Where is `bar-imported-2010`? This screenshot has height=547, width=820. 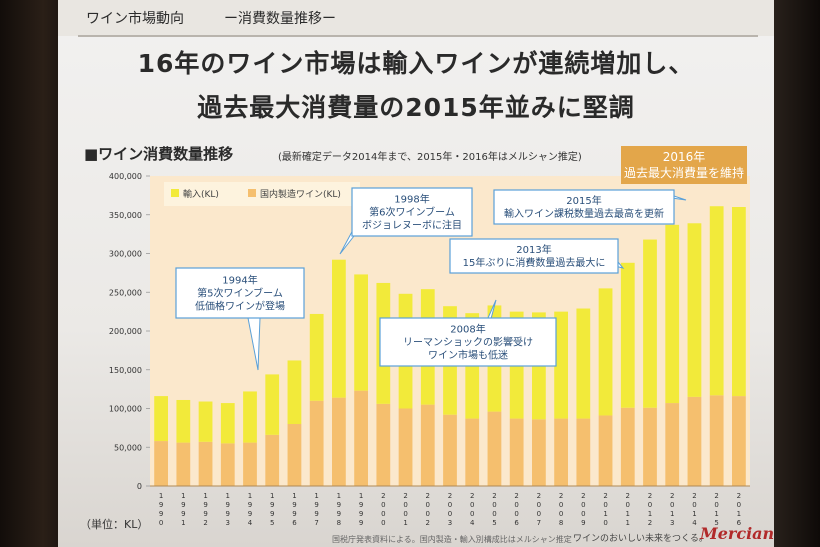
bar-imported-2010 is located at coordinates (605, 352).